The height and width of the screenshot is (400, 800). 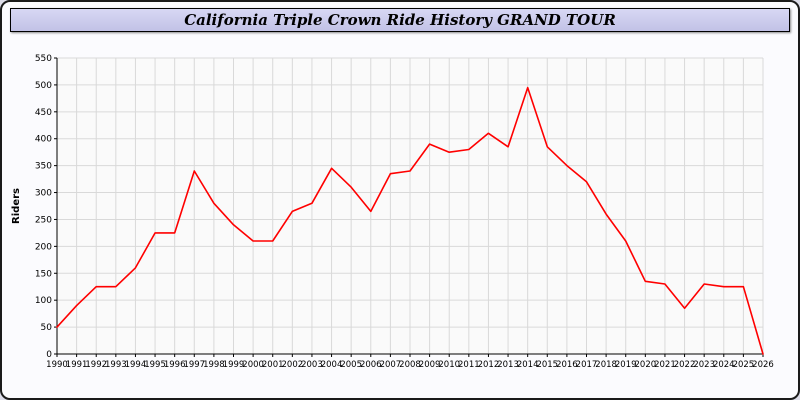 I want to click on svg-text: 2025, so click(x=744, y=365).